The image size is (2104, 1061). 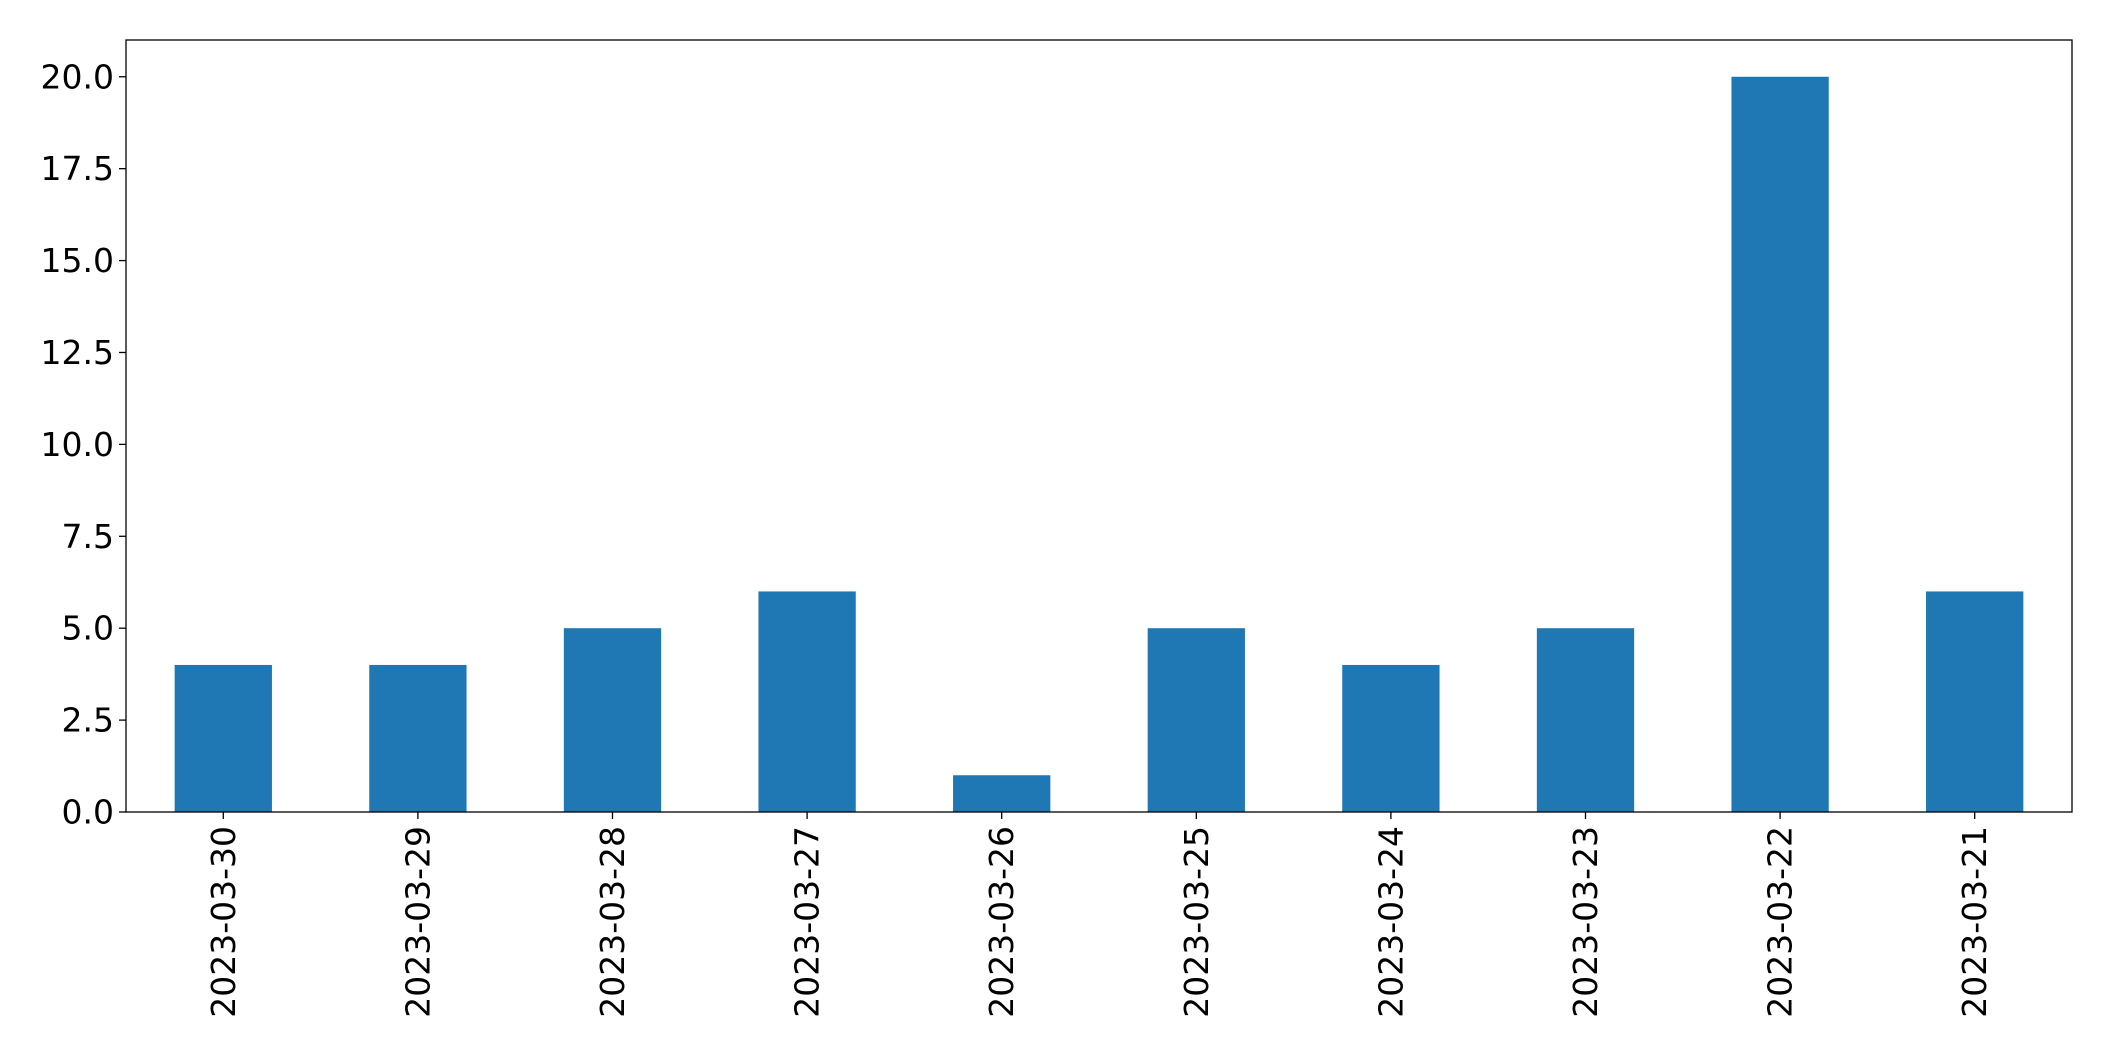 I want to click on y-tick-label: 10.0, so click(x=77, y=444).